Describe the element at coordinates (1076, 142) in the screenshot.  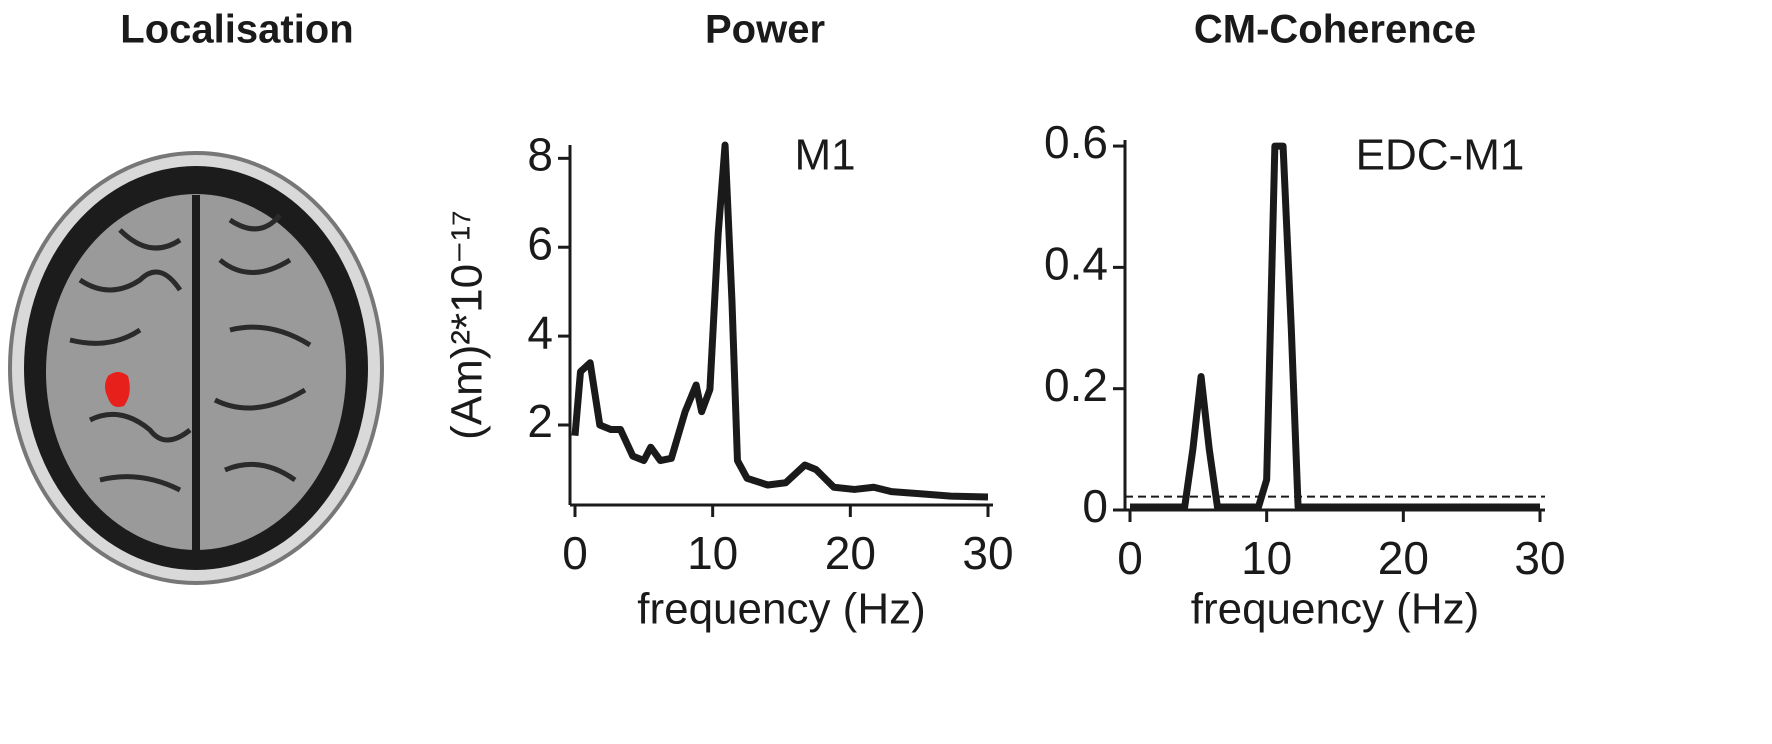
I see `y-tick-label: 0.6` at that location.